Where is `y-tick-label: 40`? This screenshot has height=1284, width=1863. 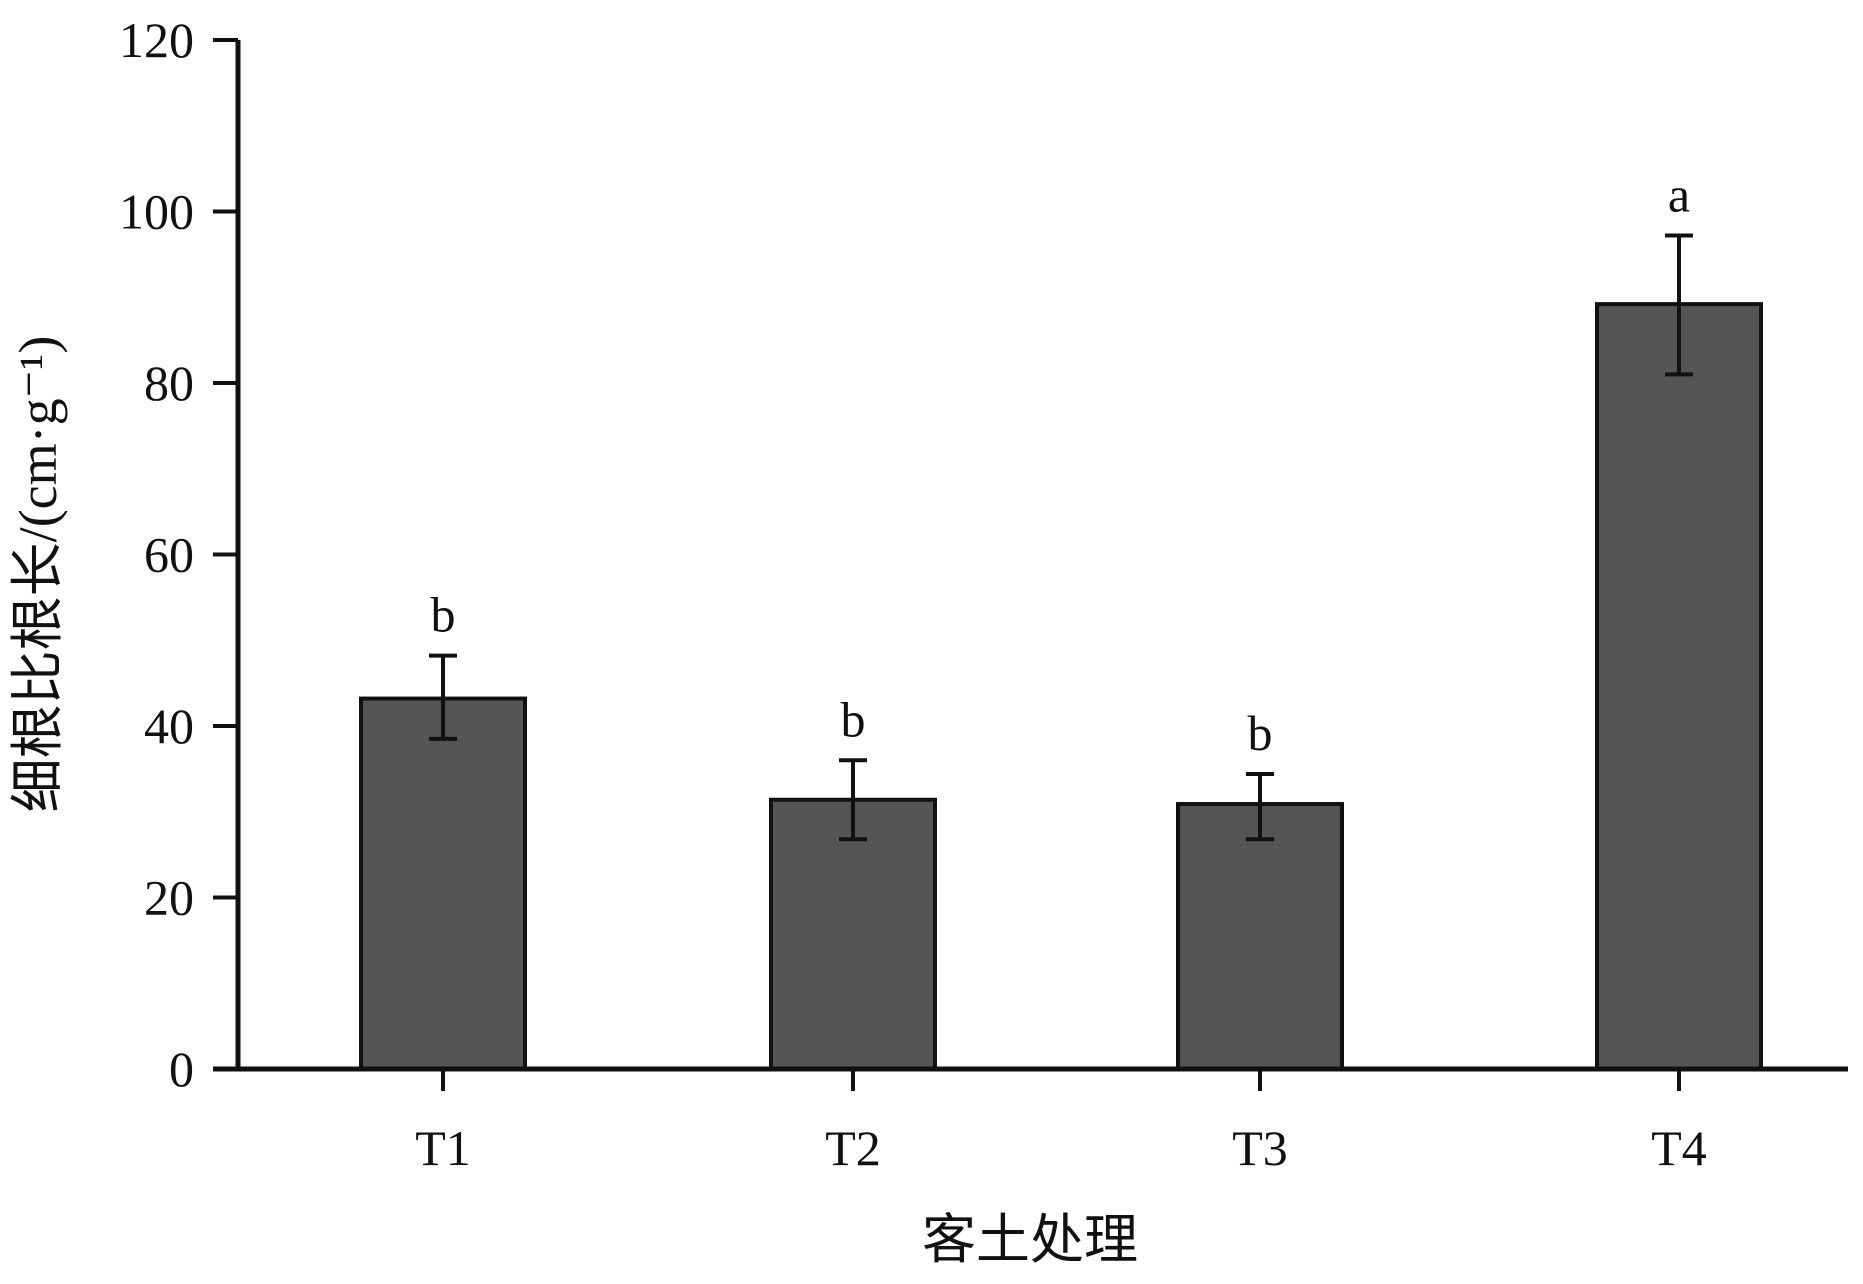 y-tick-label: 40 is located at coordinates (169, 726).